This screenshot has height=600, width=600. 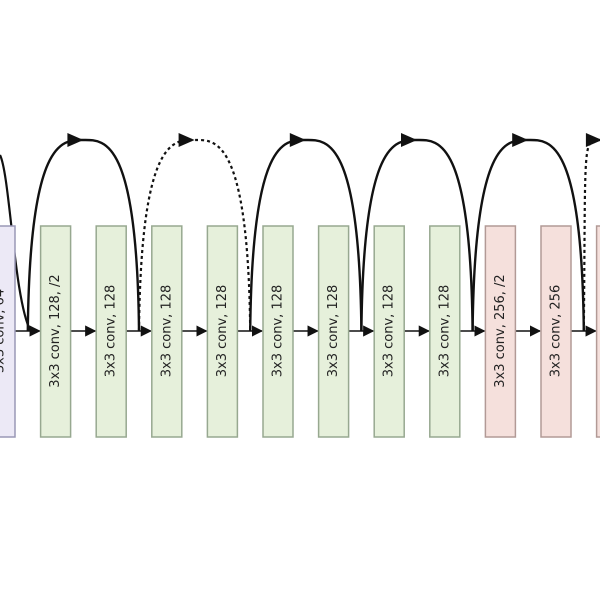 I want to click on layer-block-label: 3x3 conv, 256, so click(x=556, y=331).